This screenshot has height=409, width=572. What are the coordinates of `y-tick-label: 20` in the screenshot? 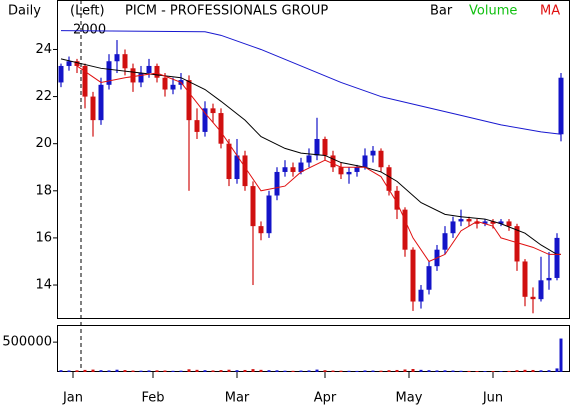 It's located at (43, 143).